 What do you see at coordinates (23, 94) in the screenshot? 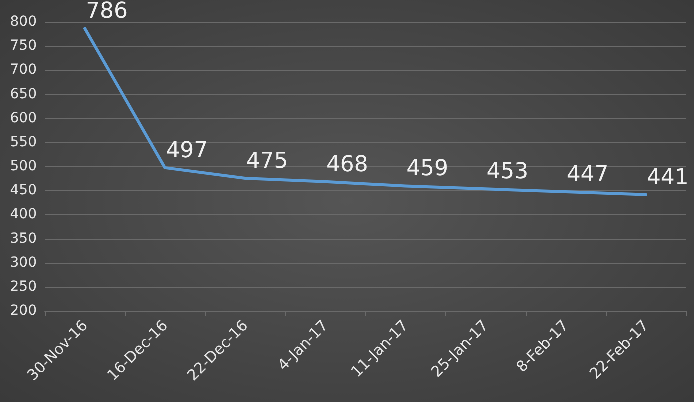
I see `y-tick-label: 650` at bounding box center [23, 94].